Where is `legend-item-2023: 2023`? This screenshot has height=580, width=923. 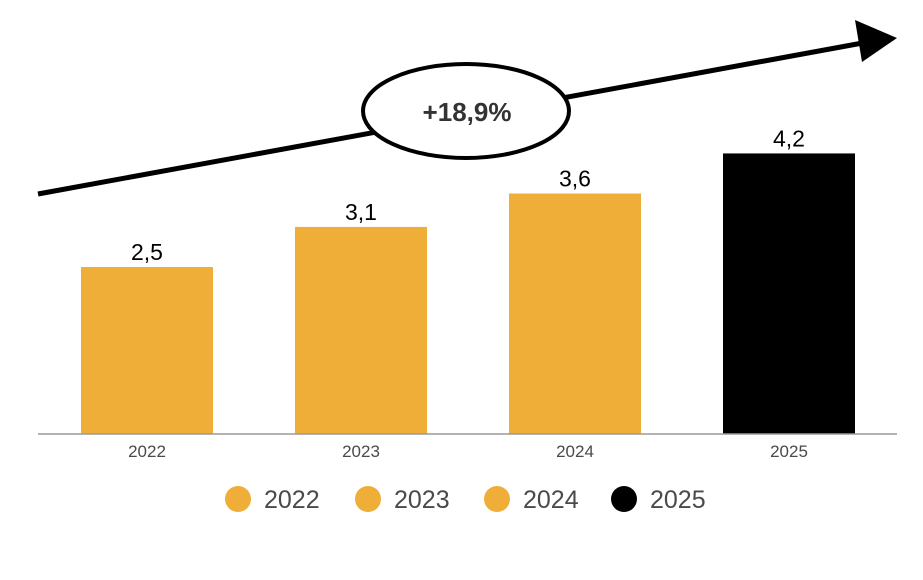
legend-item-2023: 2023 is located at coordinates (402, 500).